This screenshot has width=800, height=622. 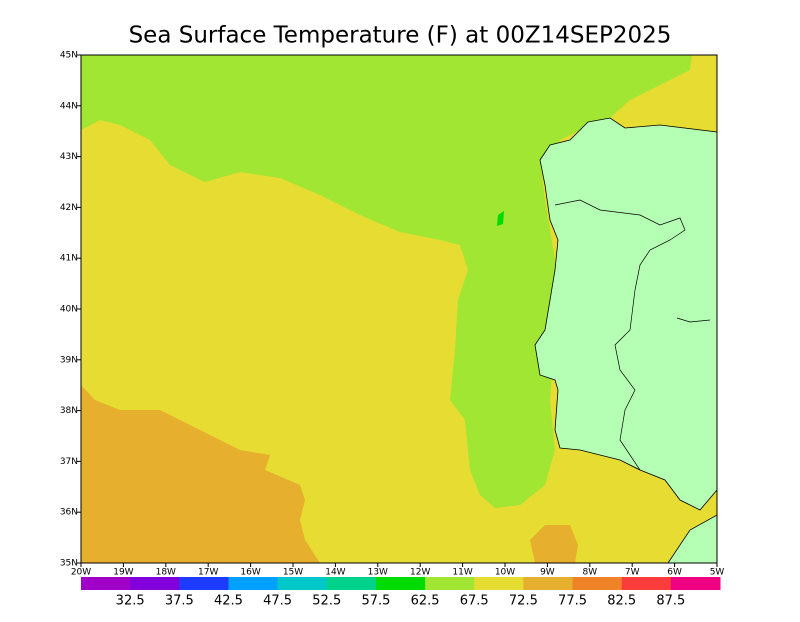 What do you see at coordinates (277, 601) in the screenshot?
I see `colorbar-label: 47.5` at bounding box center [277, 601].